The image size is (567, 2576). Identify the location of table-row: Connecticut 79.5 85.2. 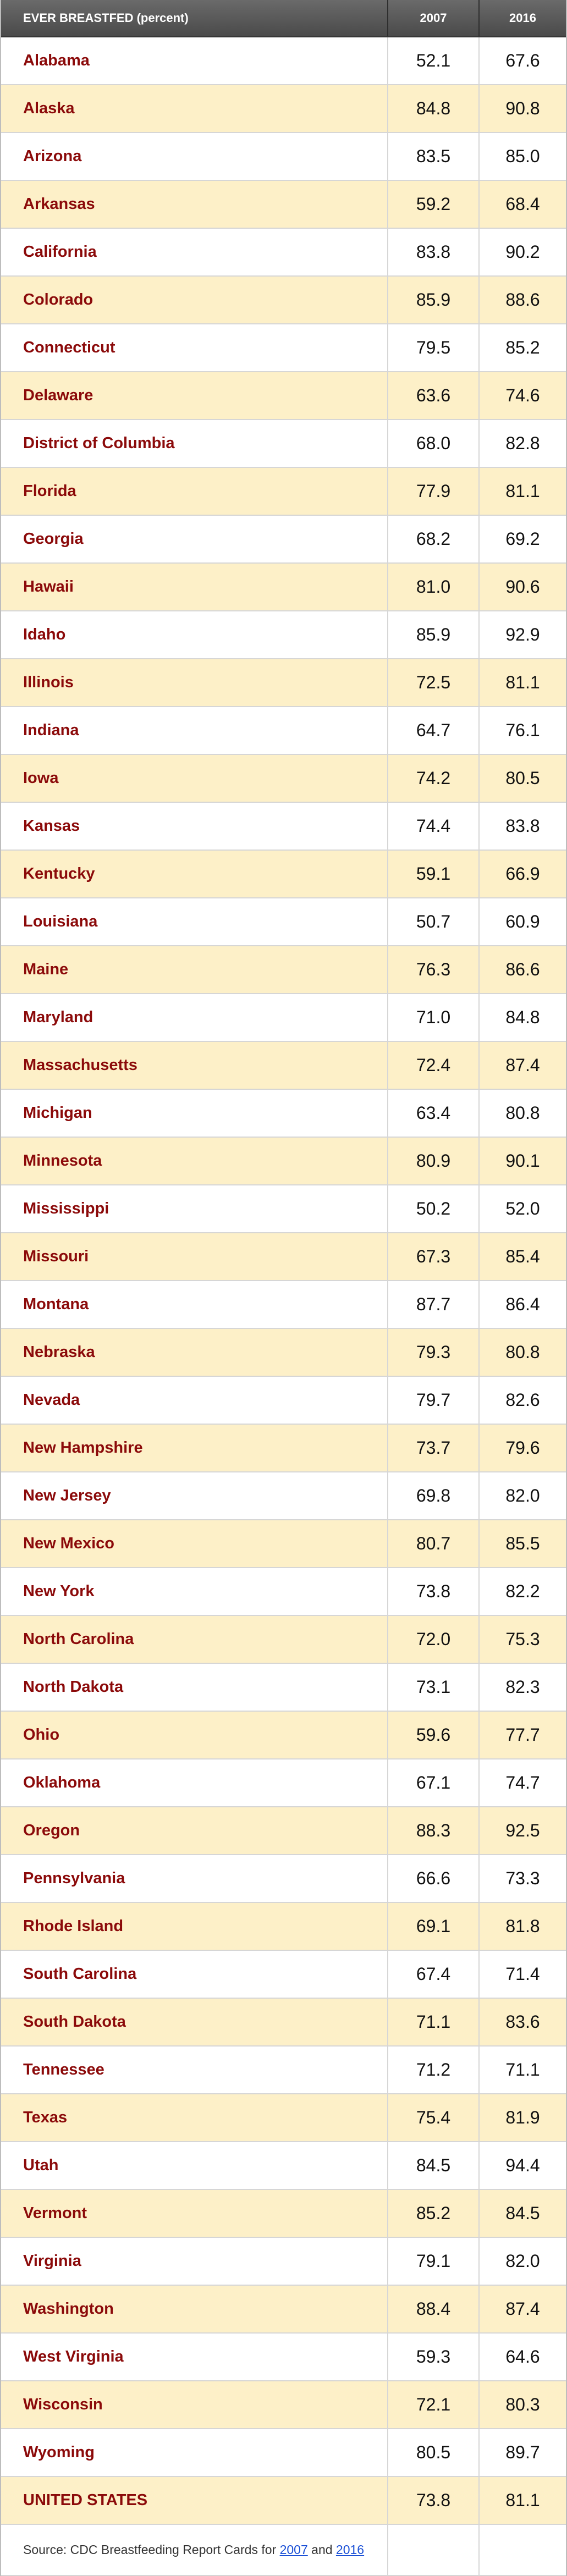
(283, 348).